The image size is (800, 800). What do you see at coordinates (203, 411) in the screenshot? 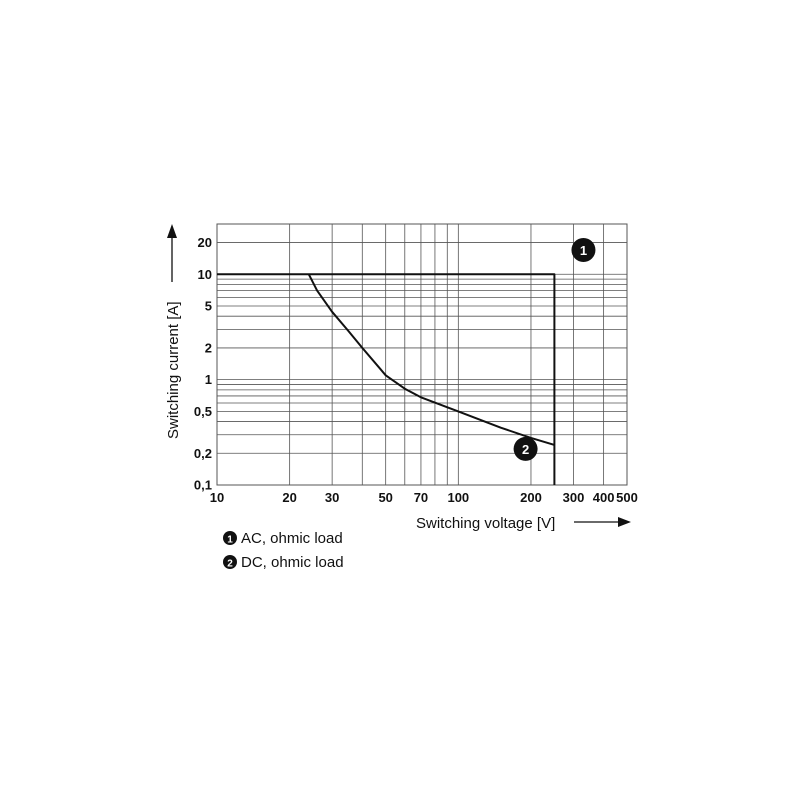
I see `y-tick-label: 0,5` at bounding box center [203, 411].